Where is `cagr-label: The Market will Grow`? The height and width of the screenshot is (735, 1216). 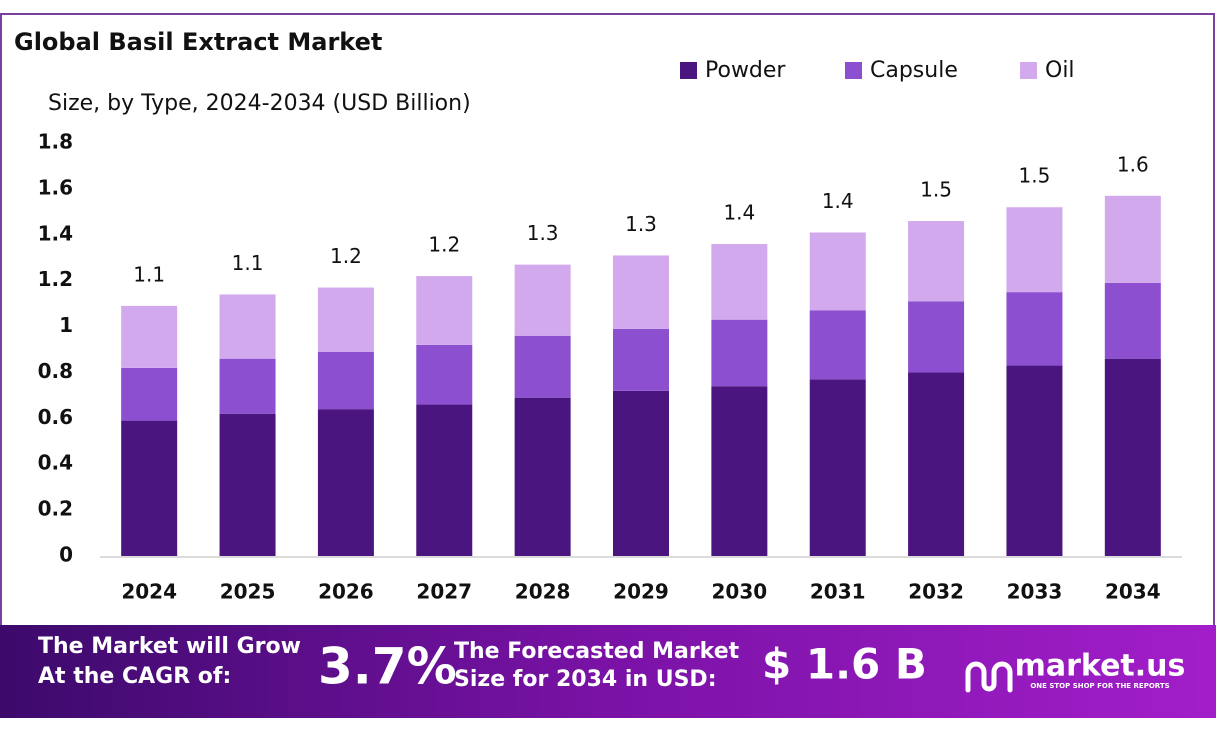
cagr-label: The Market will Grow is located at coordinates (169, 646).